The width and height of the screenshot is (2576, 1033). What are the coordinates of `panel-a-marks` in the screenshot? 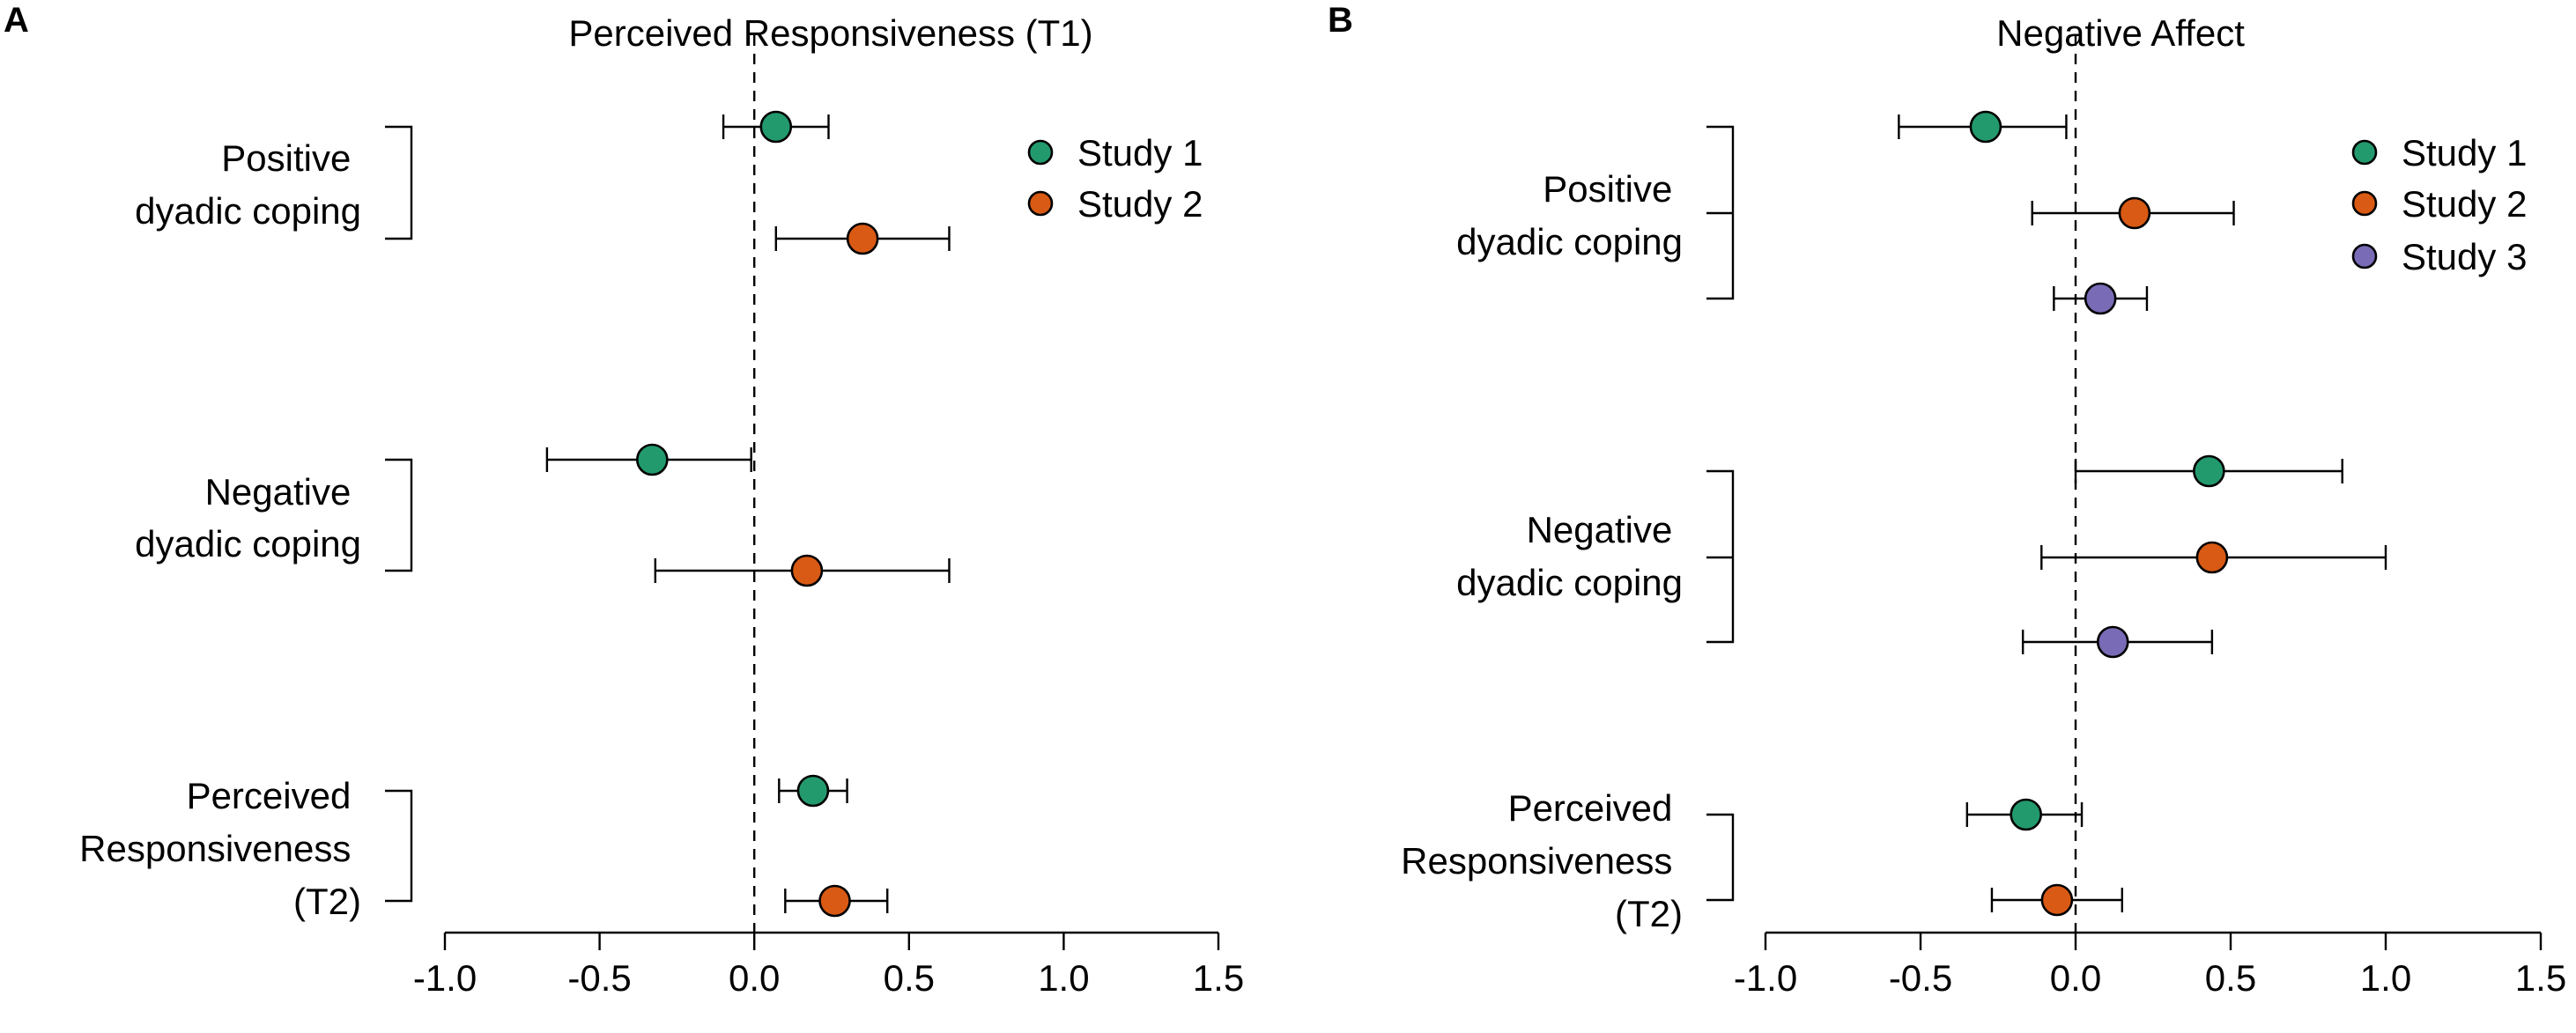 It's located at (748, 514).